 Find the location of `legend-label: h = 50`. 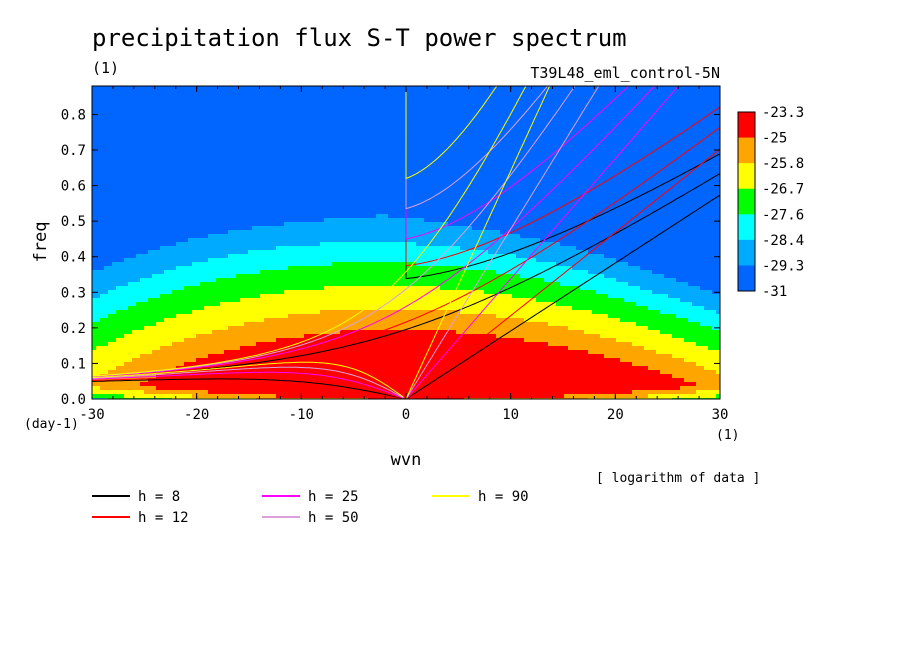

legend-label: h = 50 is located at coordinates (333, 518).